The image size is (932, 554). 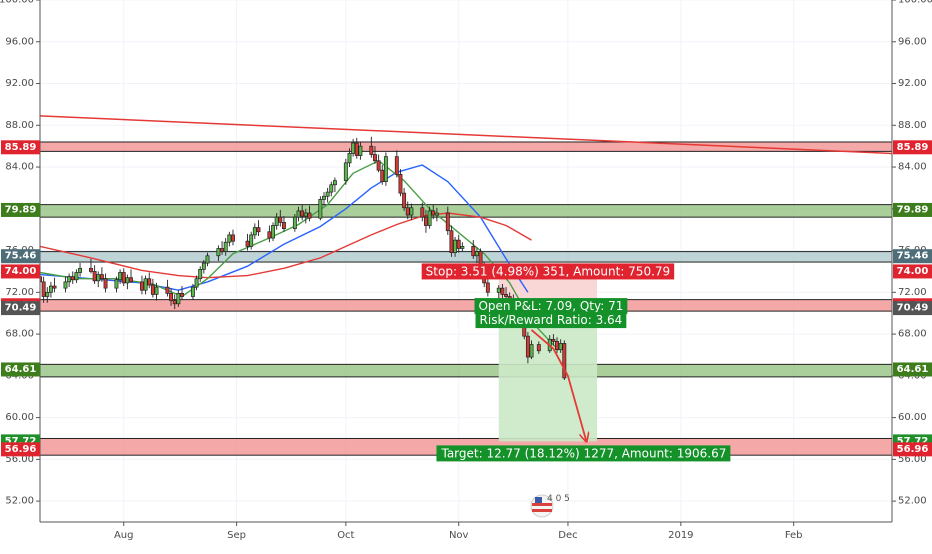 I want to click on level-badge-left: 56.96, so click(x=20, y=449).